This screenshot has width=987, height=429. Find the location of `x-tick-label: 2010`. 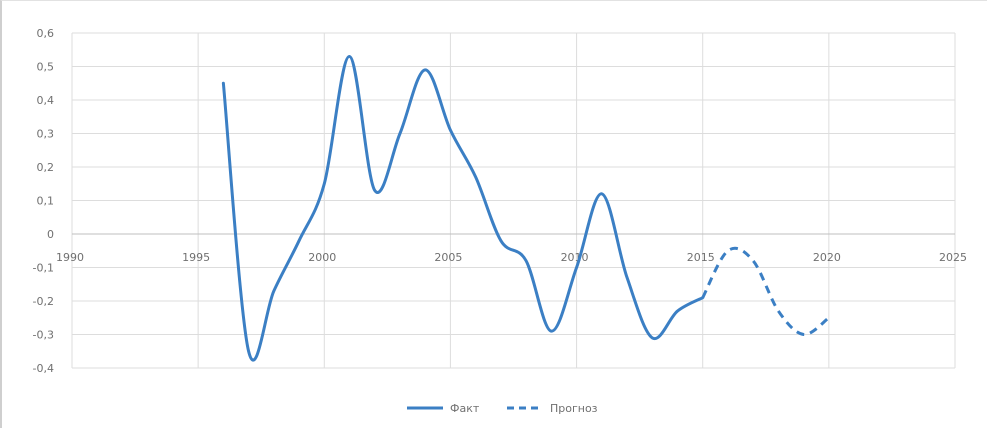

x-tick-label: 2010 is located at coordinates (575, 257).